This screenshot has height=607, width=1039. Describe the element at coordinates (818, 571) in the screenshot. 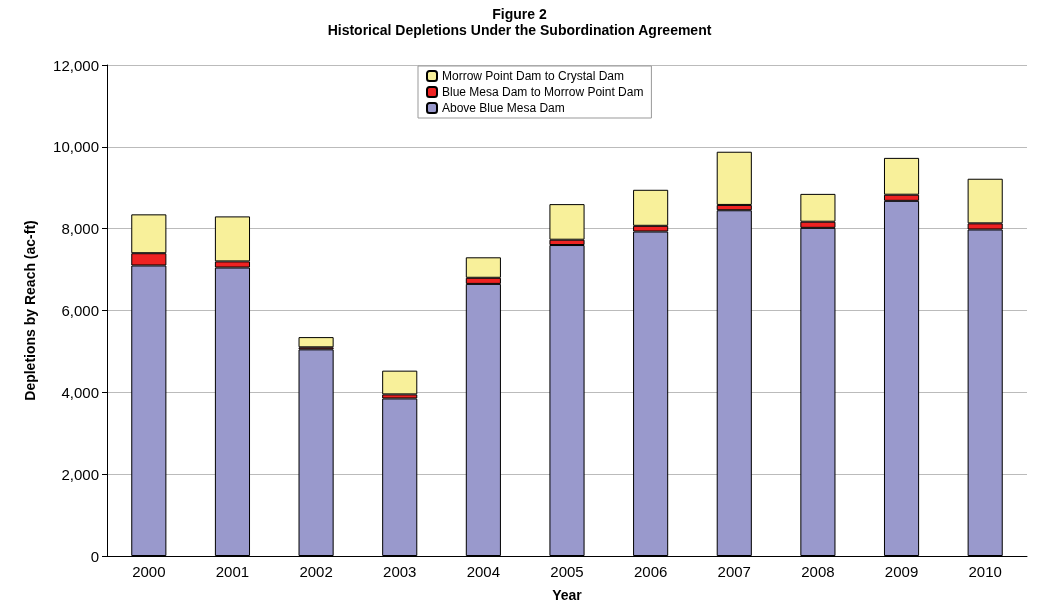

I see `x-tick-label: 2008` at that location.